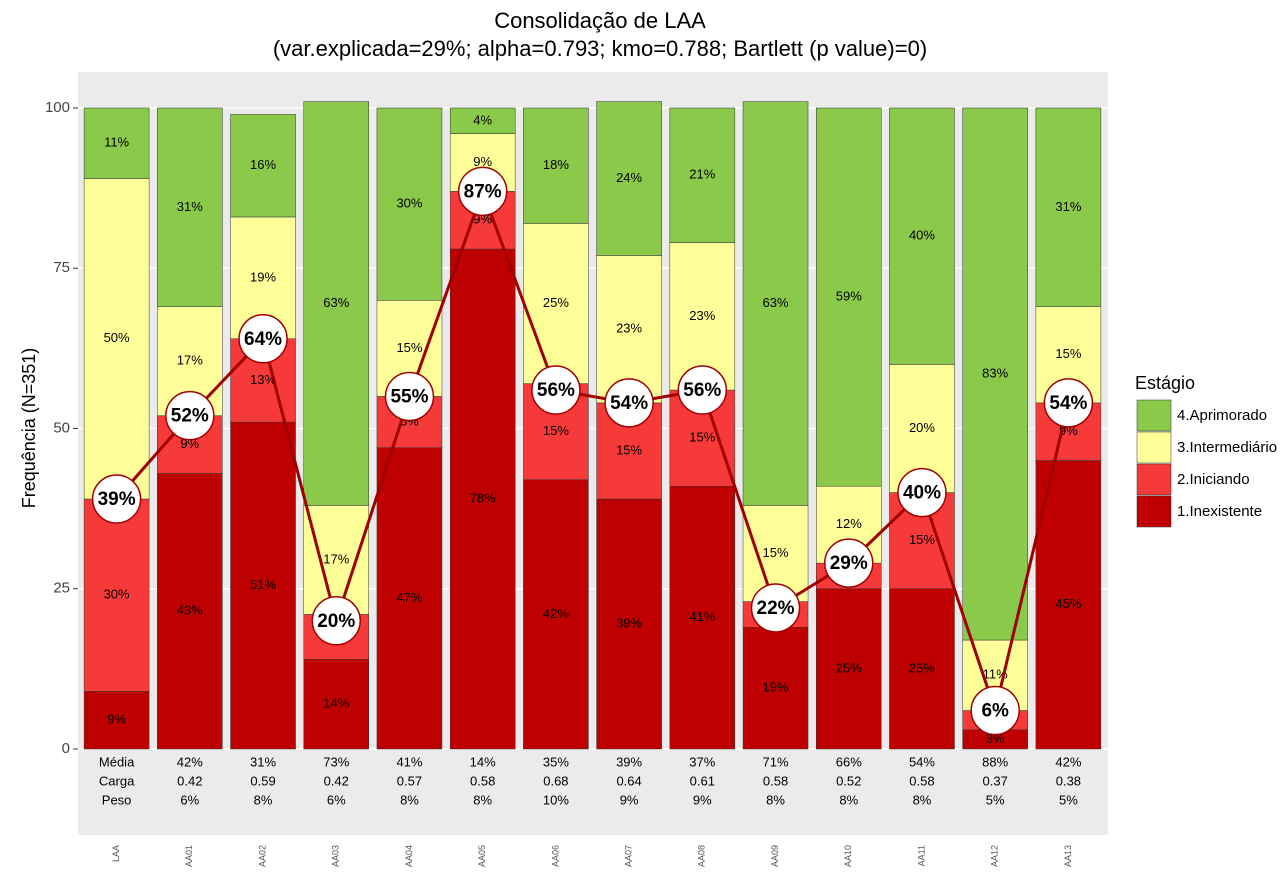 This screenshot has width=1286, height=875. I want to click on line-label: 55%, so click(409, 396).